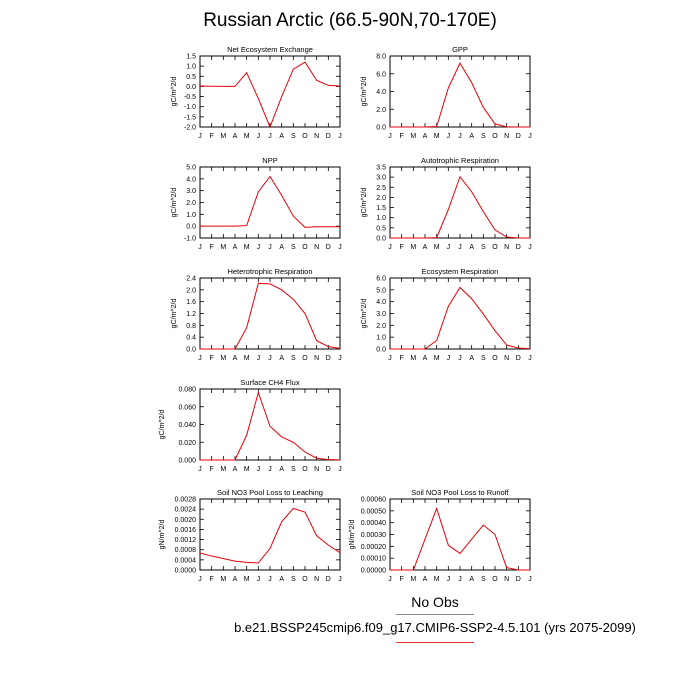 The height and width of the screenshot is (700, 700). I want to click on y-tick-label: 6.0, so click(381, 74).